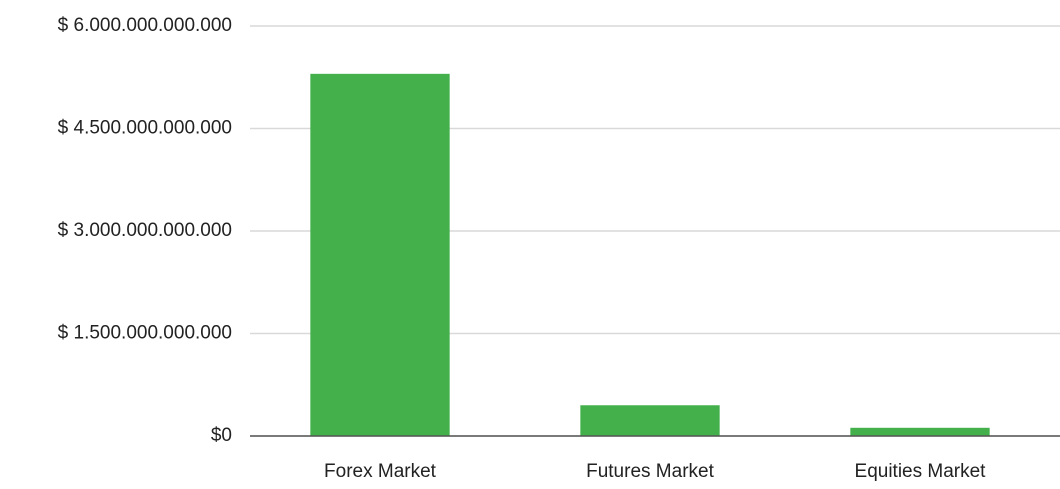  I want to click on y-tick-label: $0, so click(221, 435).